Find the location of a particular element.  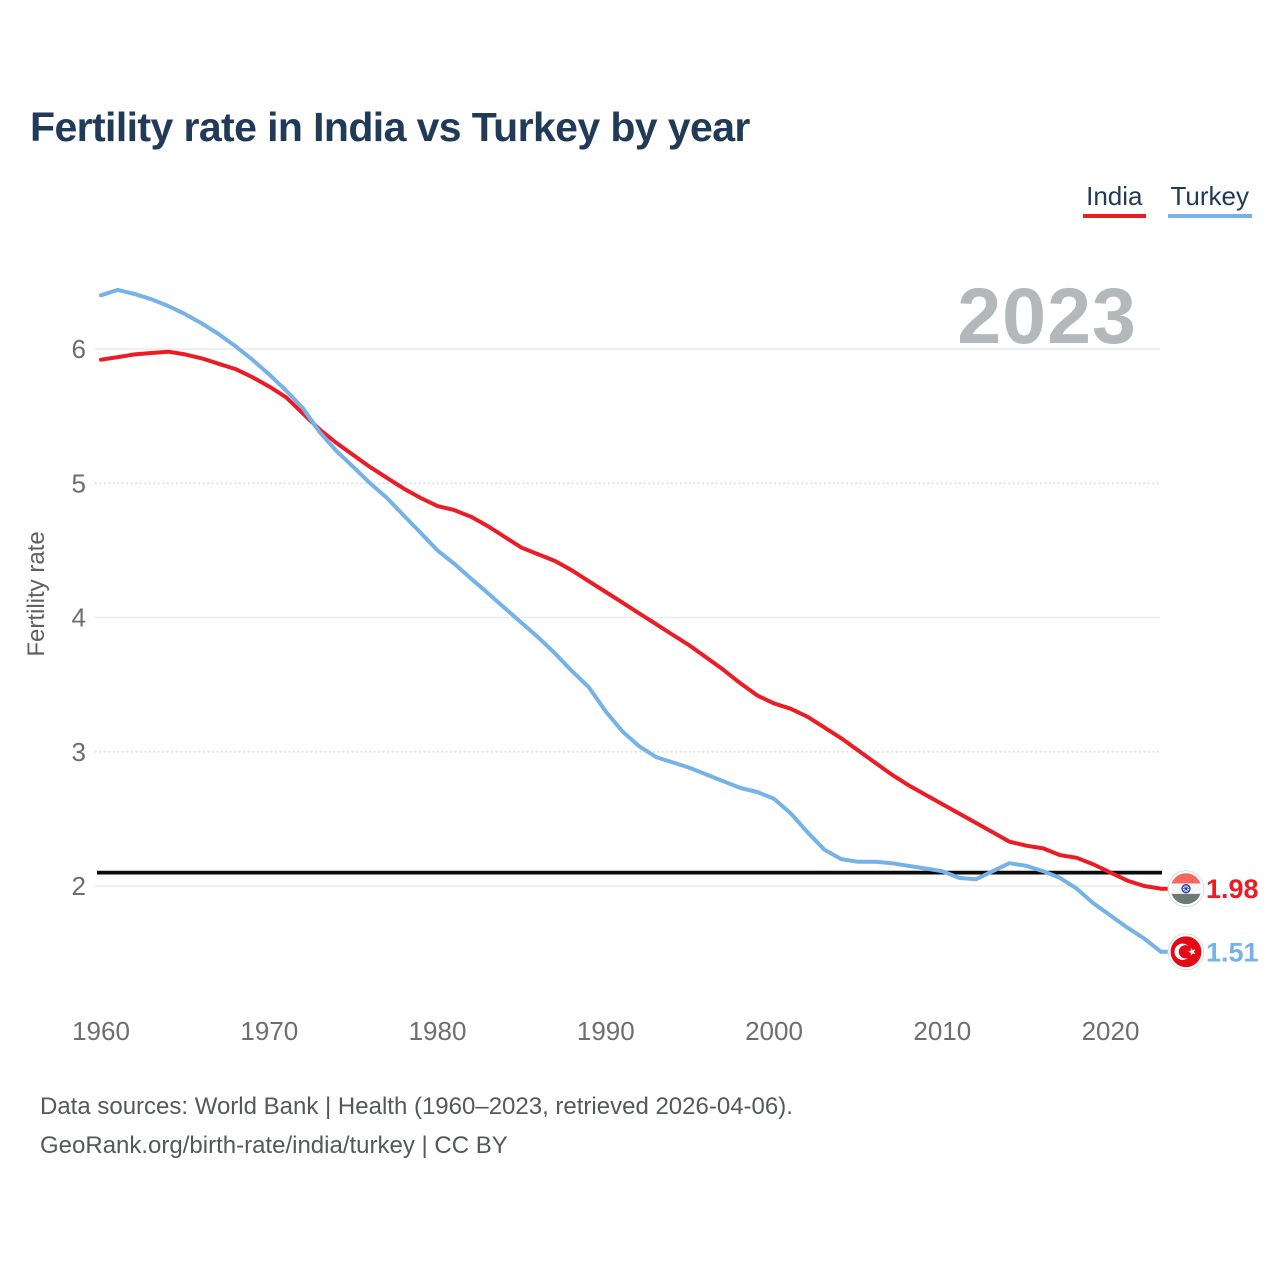

legend: India Turkey is located at coordinates (1167, 200).